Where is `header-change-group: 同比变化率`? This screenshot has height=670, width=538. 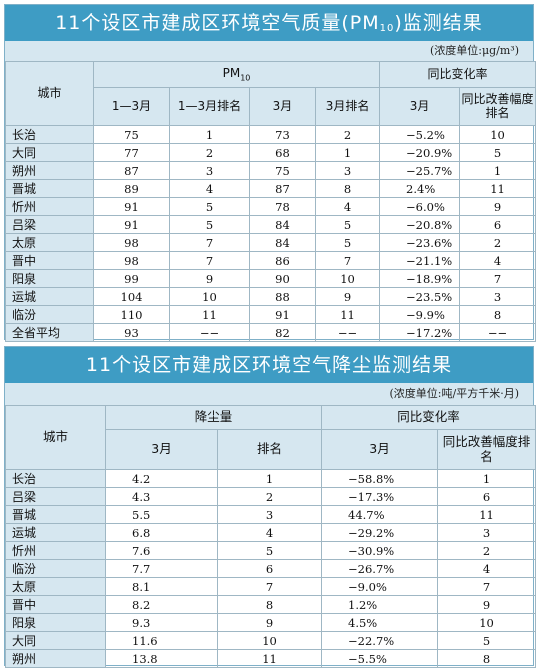 header-change-group: 同比变化率 is located at coordinates (458, 74).